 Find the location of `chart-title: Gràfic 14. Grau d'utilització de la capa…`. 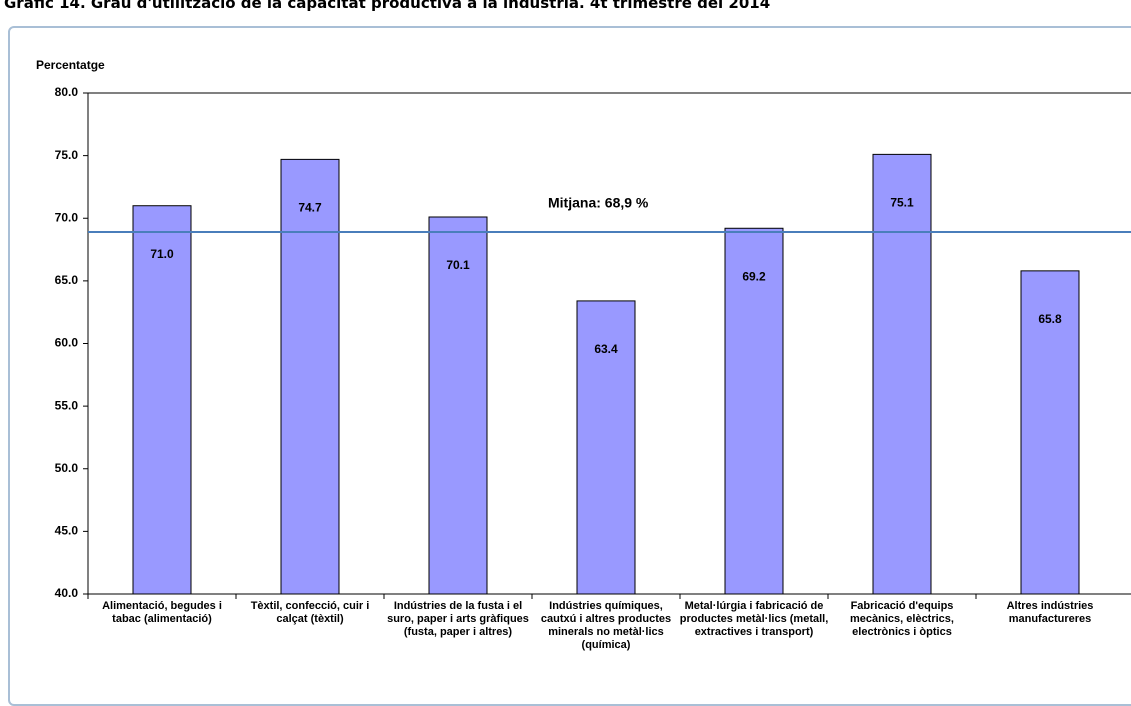

chart-title: Gràfic 14. Grau d'utilització de la capa… is located at coordinates (387, 6).